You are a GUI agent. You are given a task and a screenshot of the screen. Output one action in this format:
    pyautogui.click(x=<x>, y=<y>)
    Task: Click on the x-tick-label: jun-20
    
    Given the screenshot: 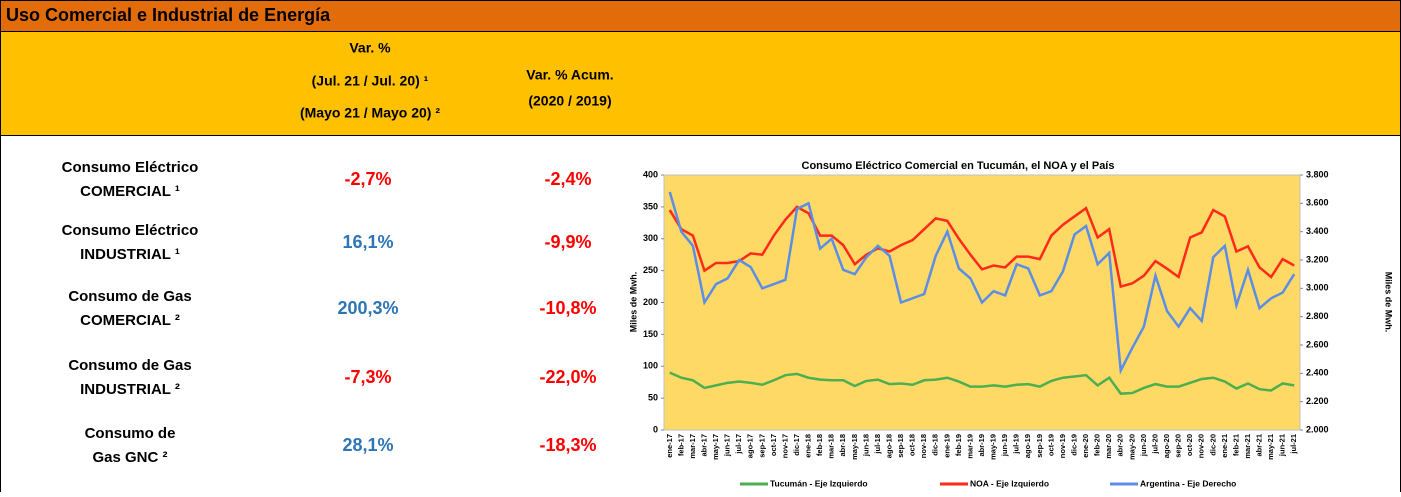 What is the action you would take?
    pyautogui.click(x=1143, y=445)
    